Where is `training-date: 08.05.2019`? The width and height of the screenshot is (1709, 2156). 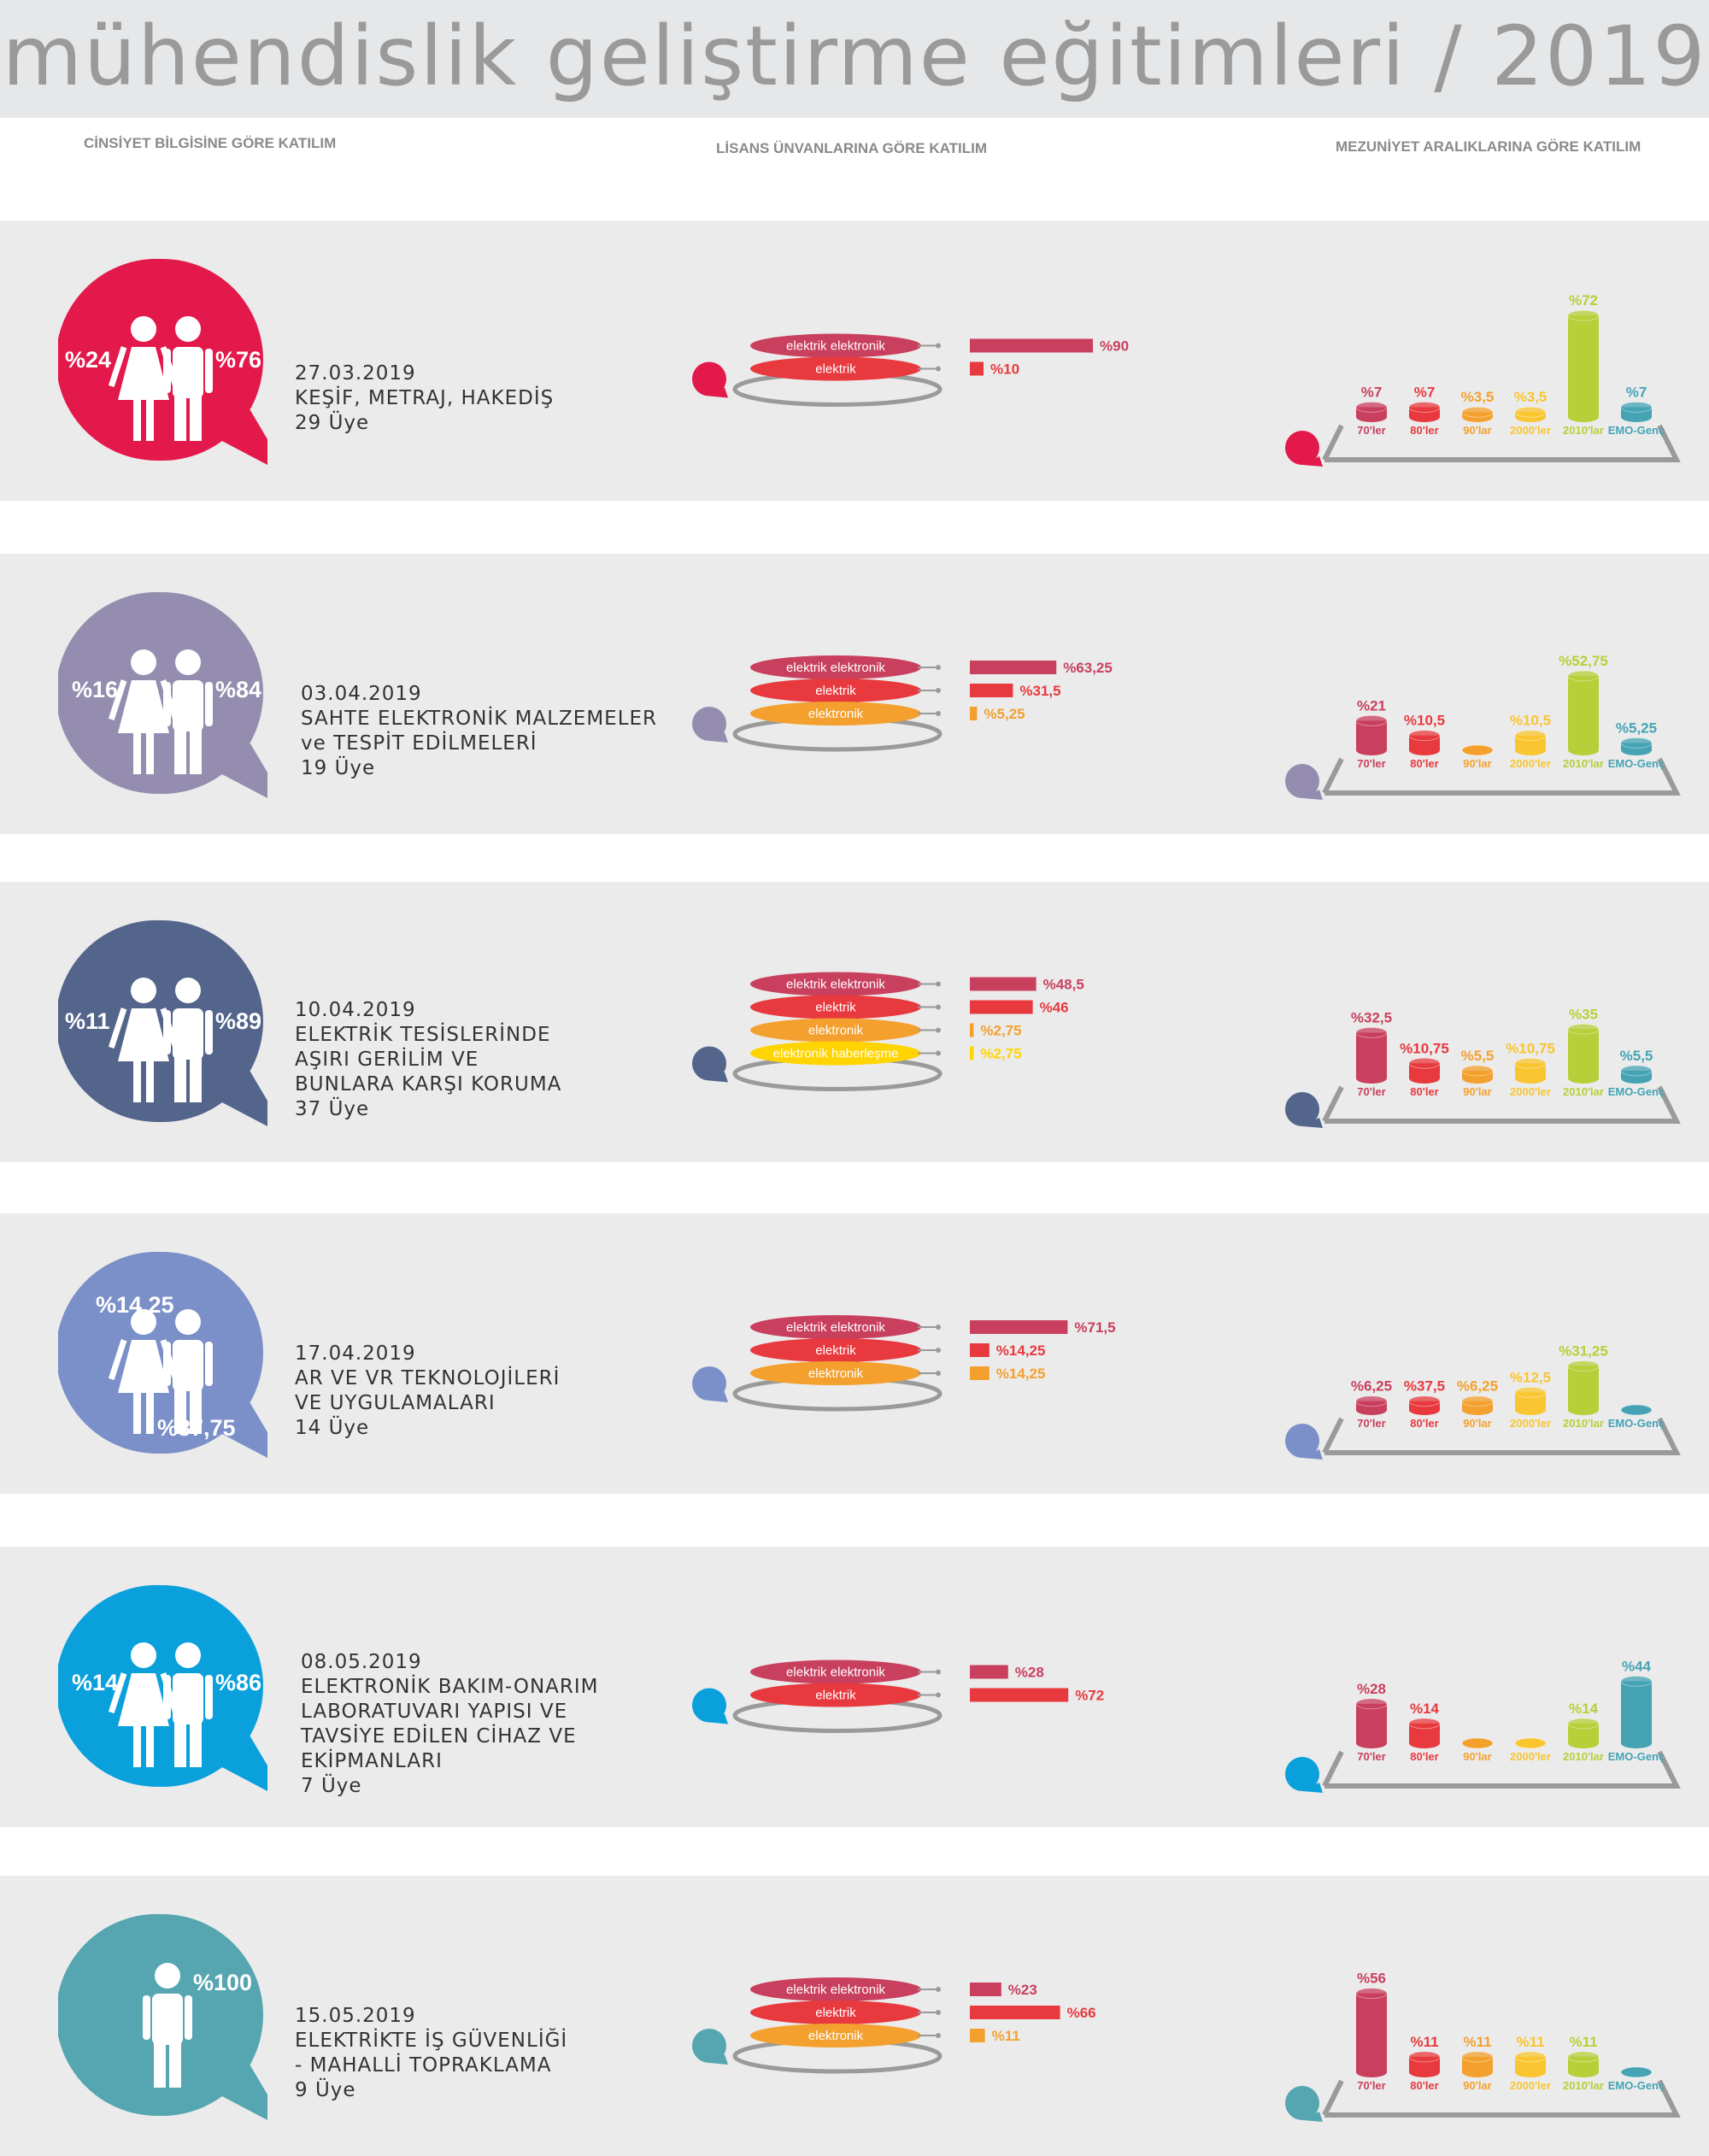
training-date: 08.05.2019 is located at coordinates (362, 1662).